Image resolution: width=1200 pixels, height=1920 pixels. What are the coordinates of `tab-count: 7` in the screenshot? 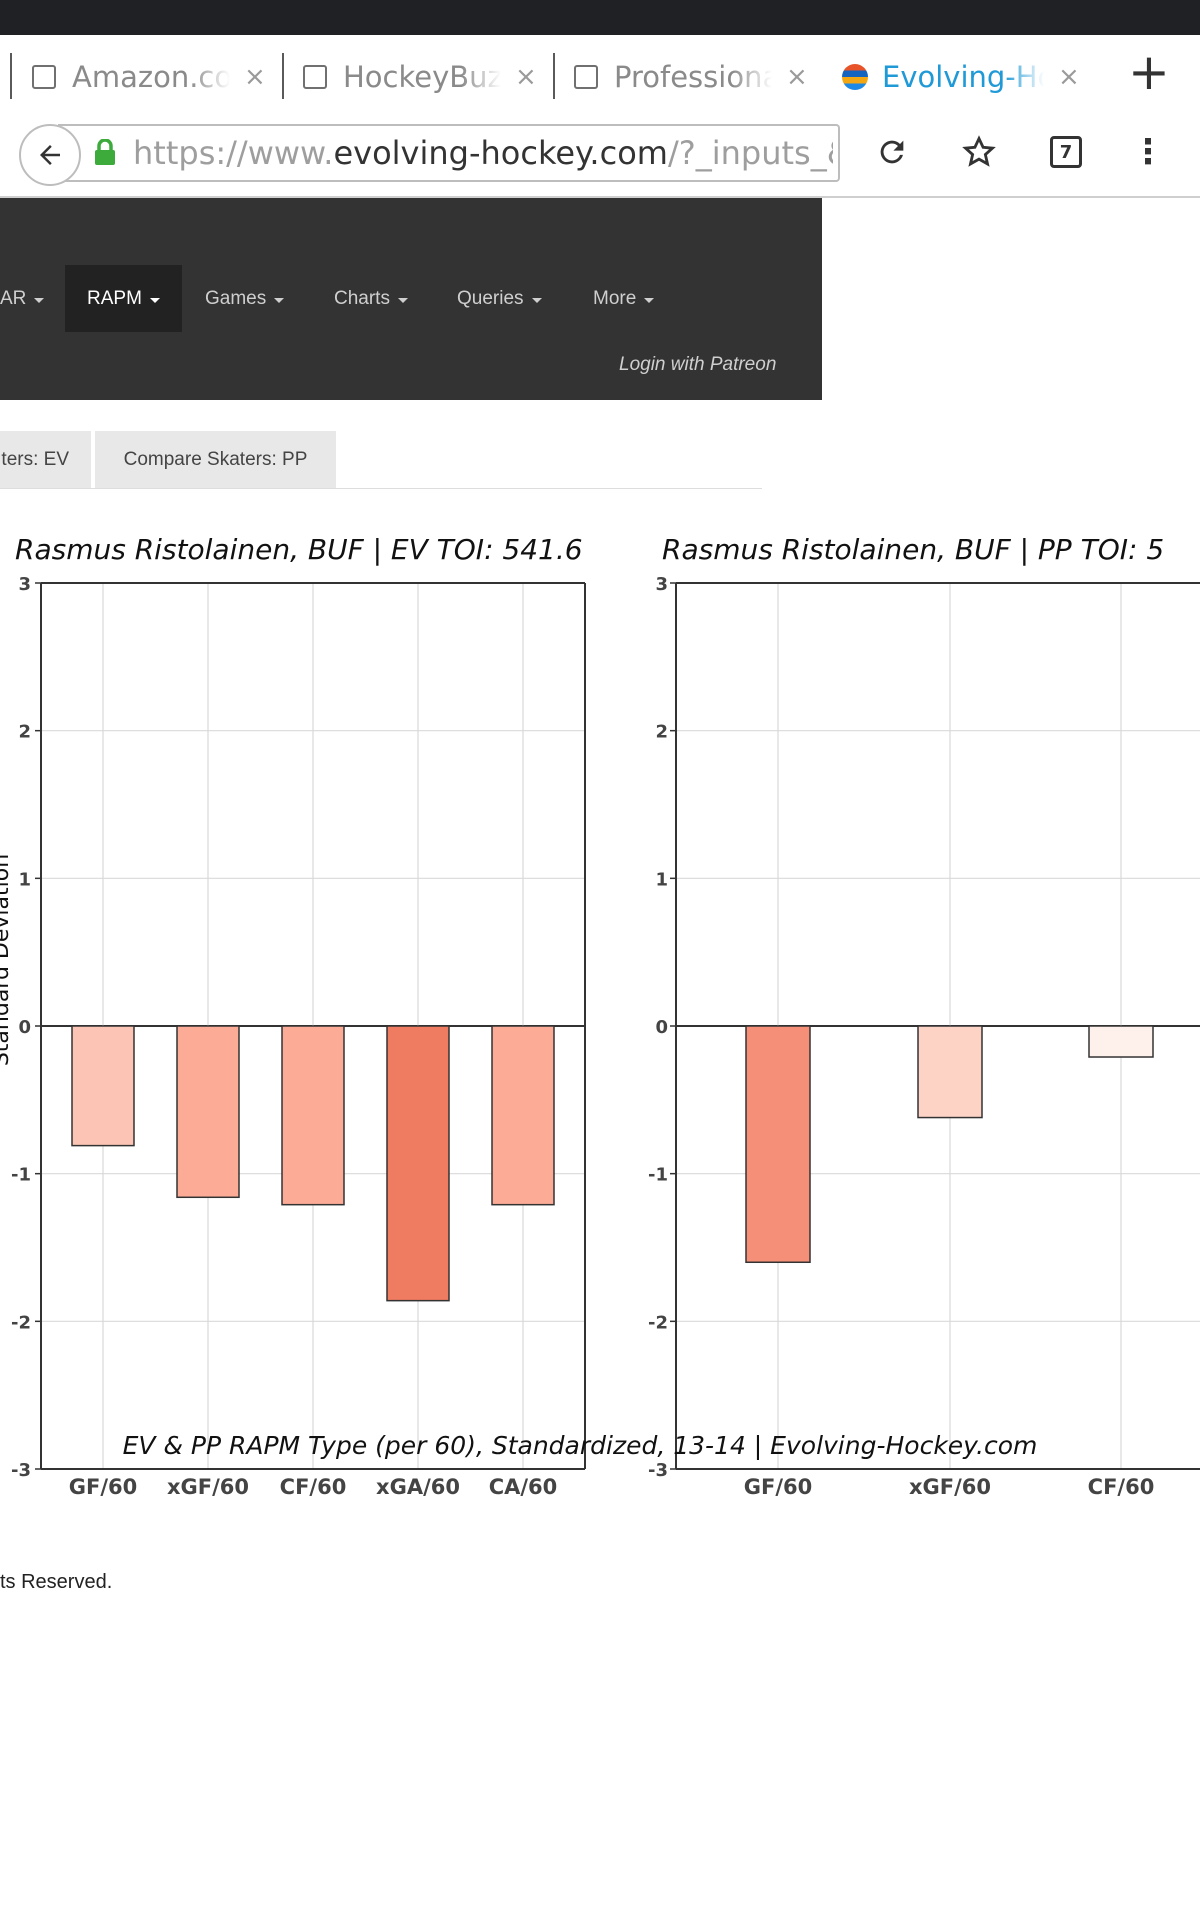 It's located at (1066, 152).